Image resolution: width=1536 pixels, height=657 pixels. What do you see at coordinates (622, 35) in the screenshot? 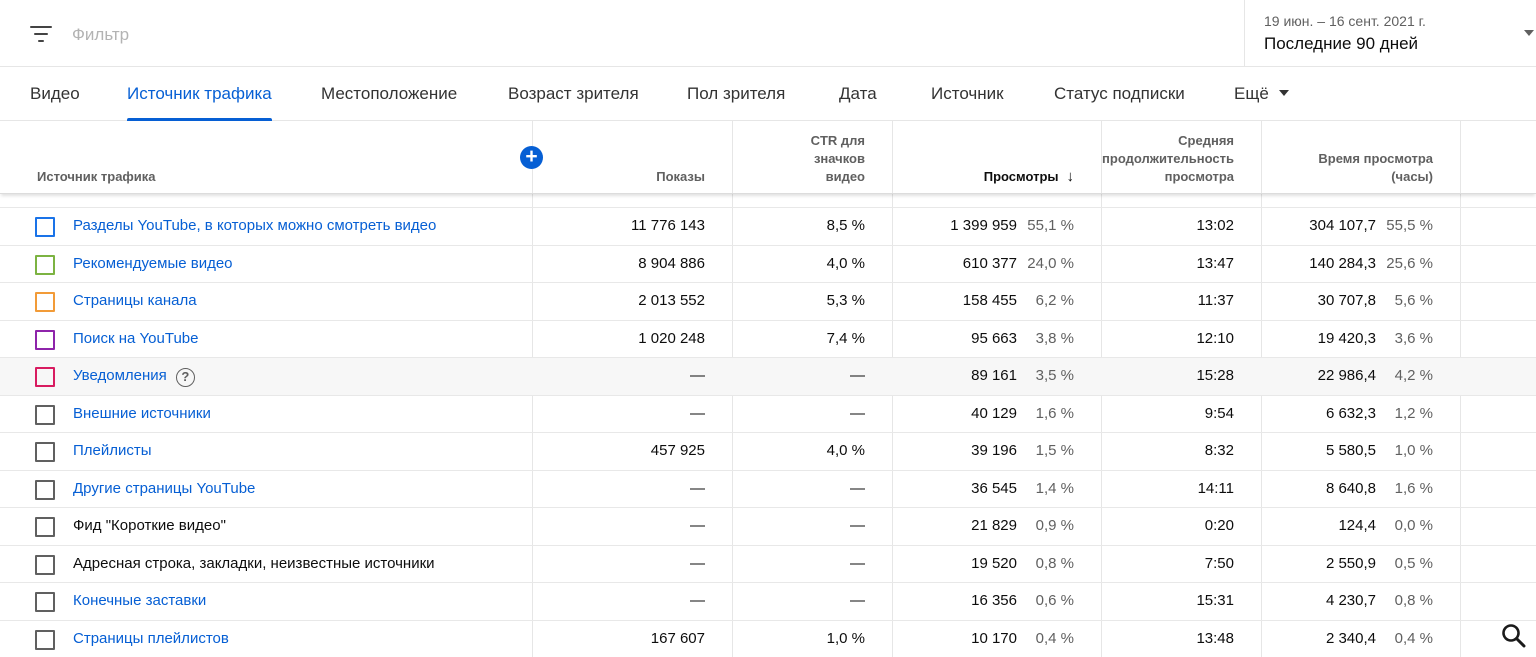
I see `filter-input` at bounding box center [622, 35].